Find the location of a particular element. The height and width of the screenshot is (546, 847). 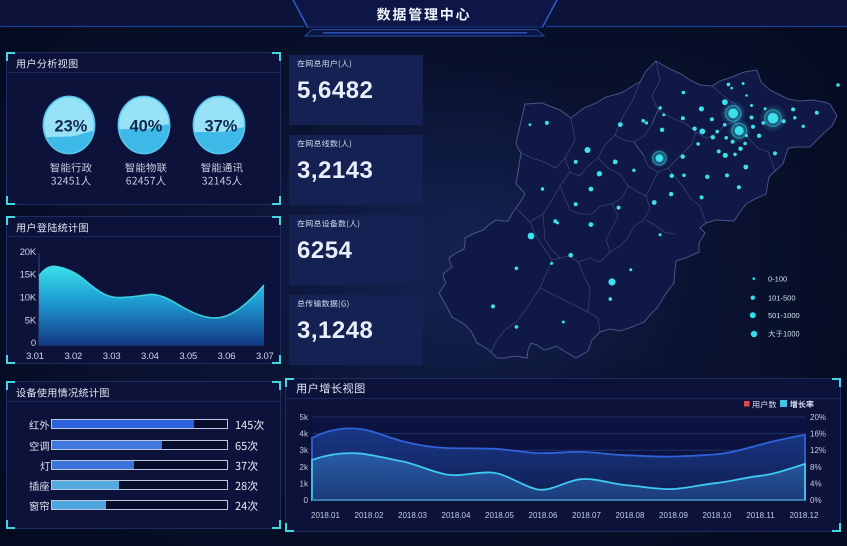

svg-text: 2018.08 is located at coordinates (630, 515).